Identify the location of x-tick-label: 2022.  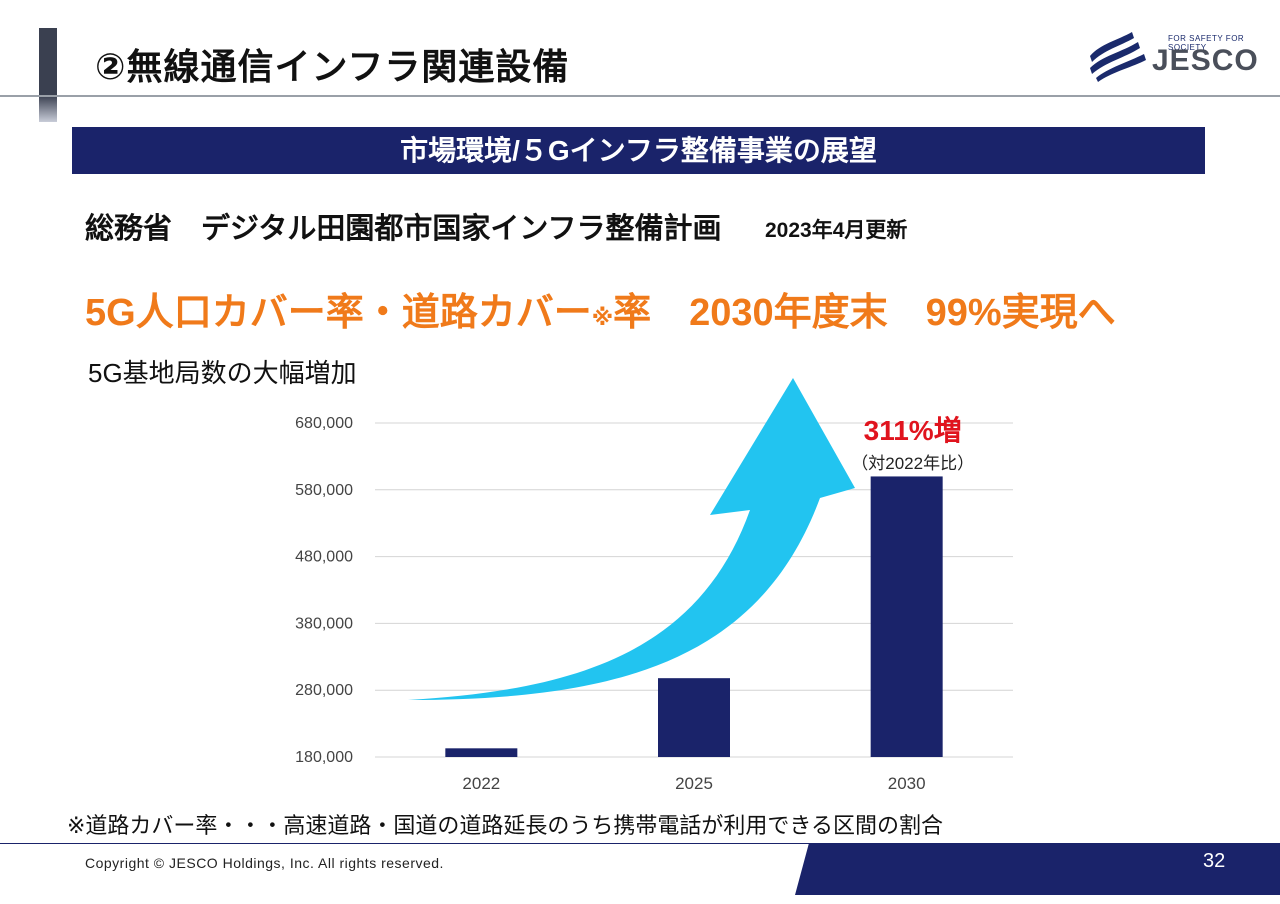
(481, 783).